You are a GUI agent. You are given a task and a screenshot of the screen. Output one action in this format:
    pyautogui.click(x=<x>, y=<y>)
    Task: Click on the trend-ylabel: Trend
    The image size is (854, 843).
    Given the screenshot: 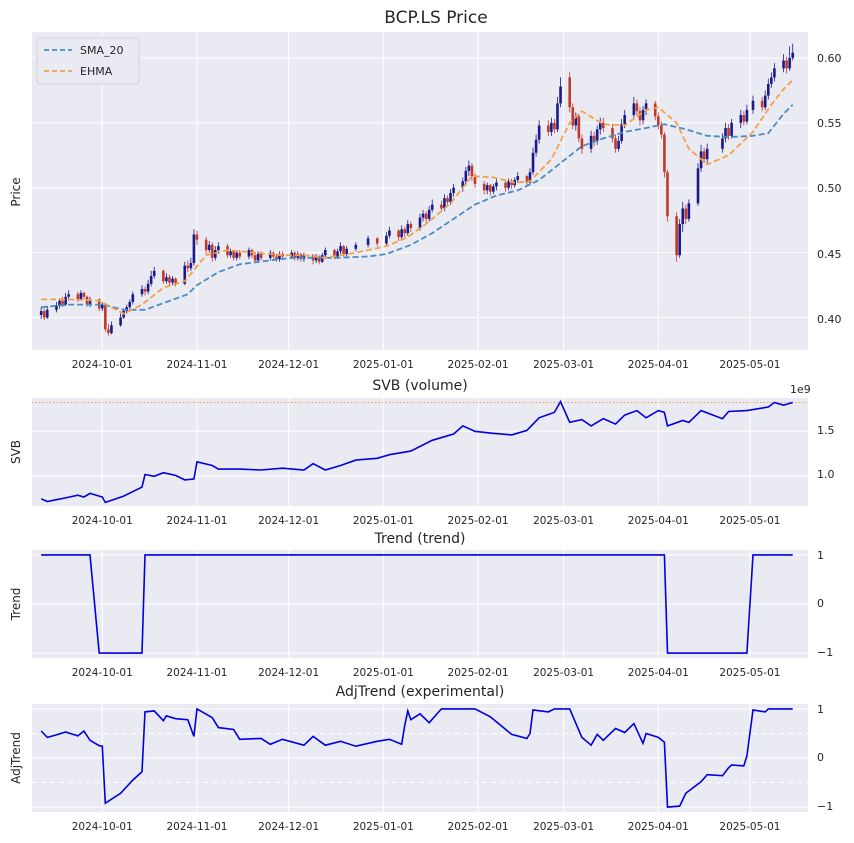 What is the action you would take?
    pyautogui.click(x=16, y=605)
    